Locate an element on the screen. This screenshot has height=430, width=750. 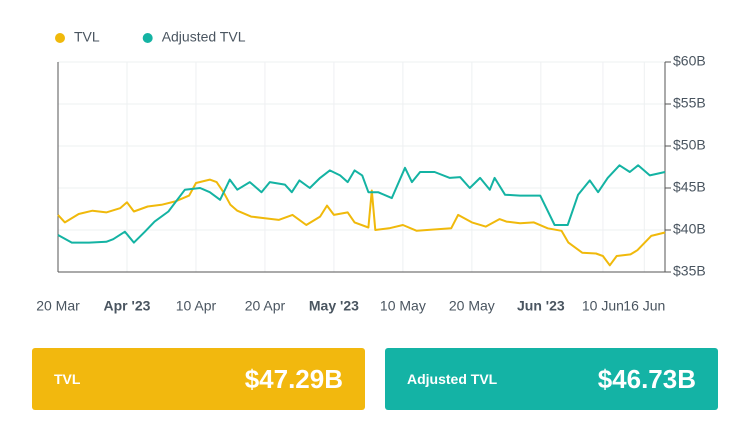
x-tick-label: 10 Jun is located at coordinates (603, 306).